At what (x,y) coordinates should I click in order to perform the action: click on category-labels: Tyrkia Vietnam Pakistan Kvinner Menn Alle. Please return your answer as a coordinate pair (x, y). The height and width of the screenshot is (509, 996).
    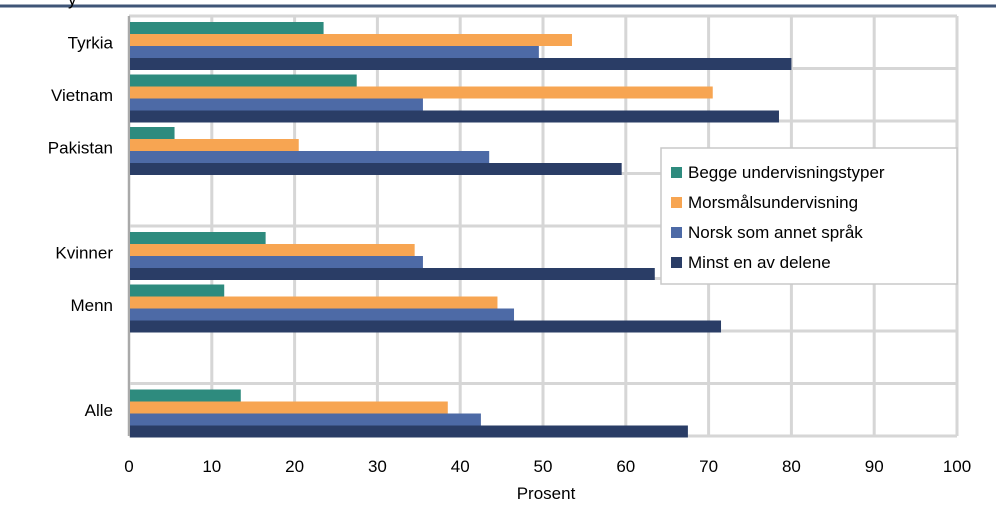
    Looking at the image, I should click on (81, 226).